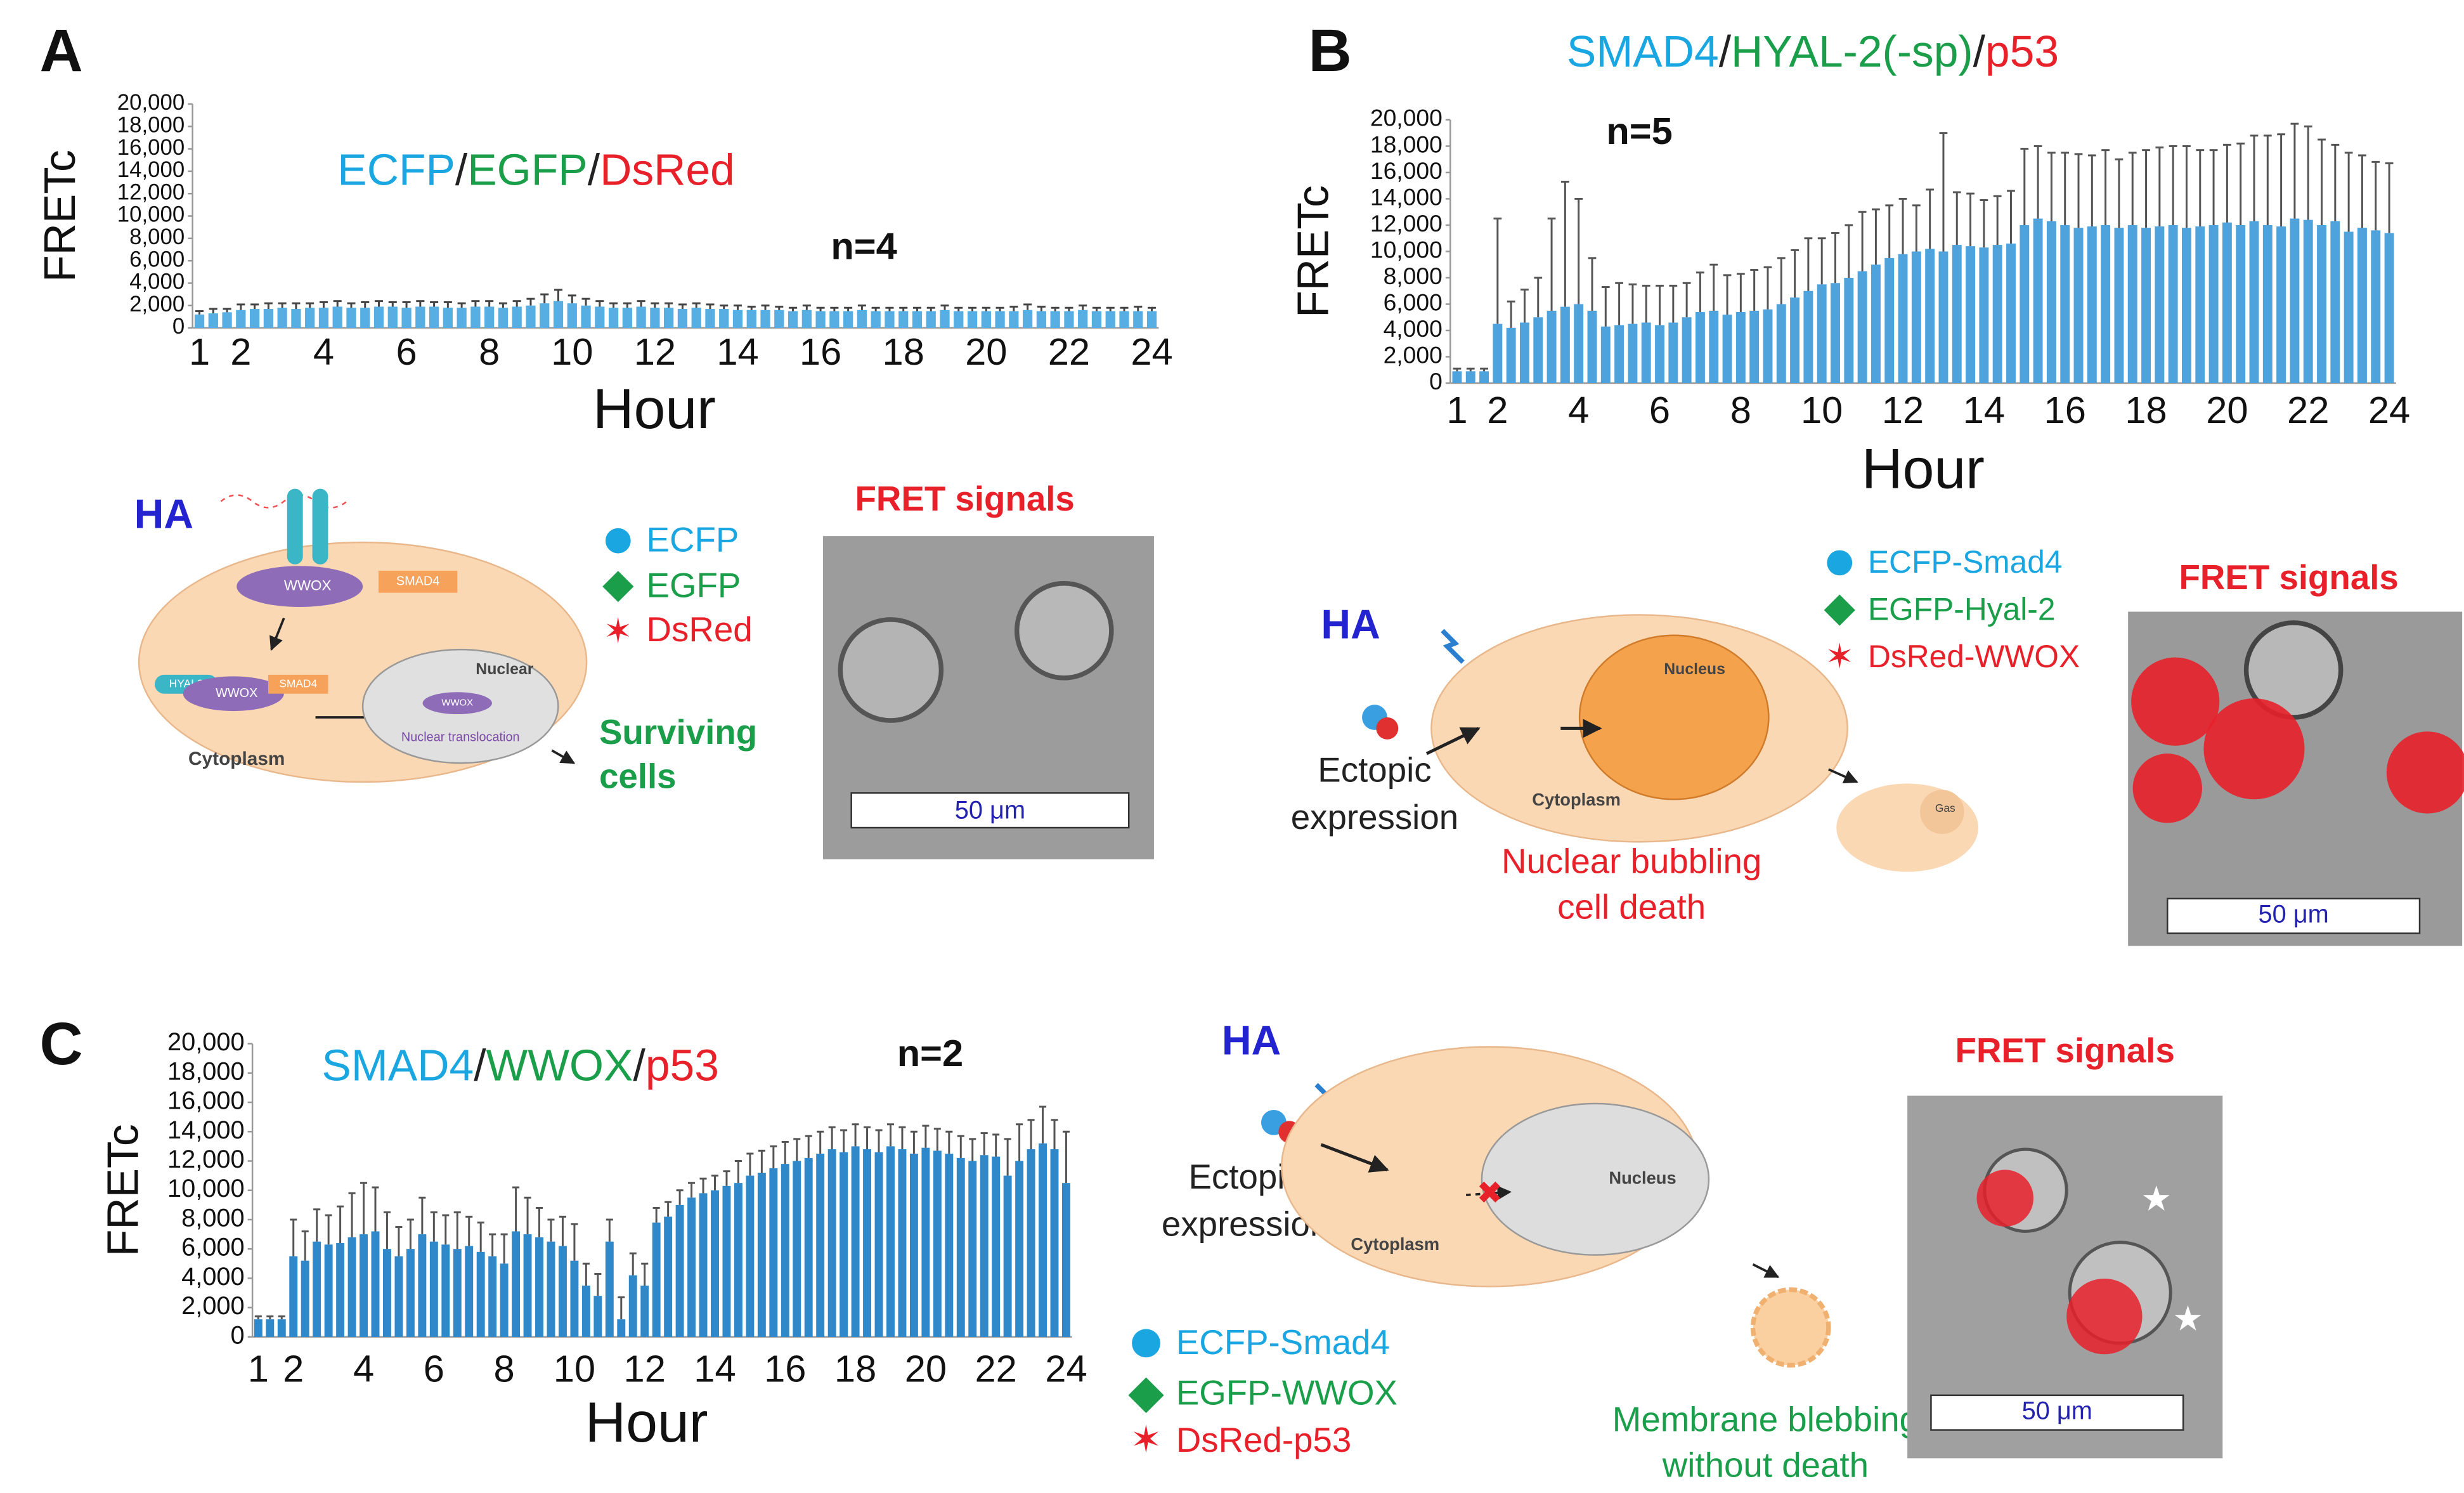 This screenshot has width=2464, height=1493. I want to click on gas-label: Gas, so click(1945, 808).